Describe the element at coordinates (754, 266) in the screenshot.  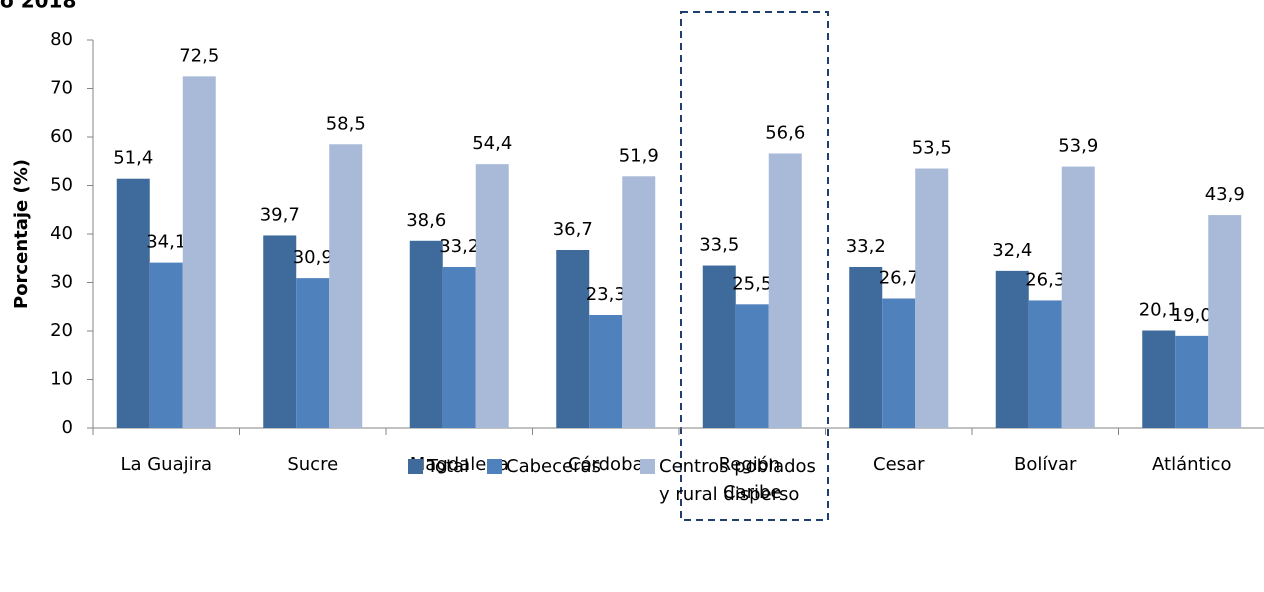
I see `highlight-box` at that location.